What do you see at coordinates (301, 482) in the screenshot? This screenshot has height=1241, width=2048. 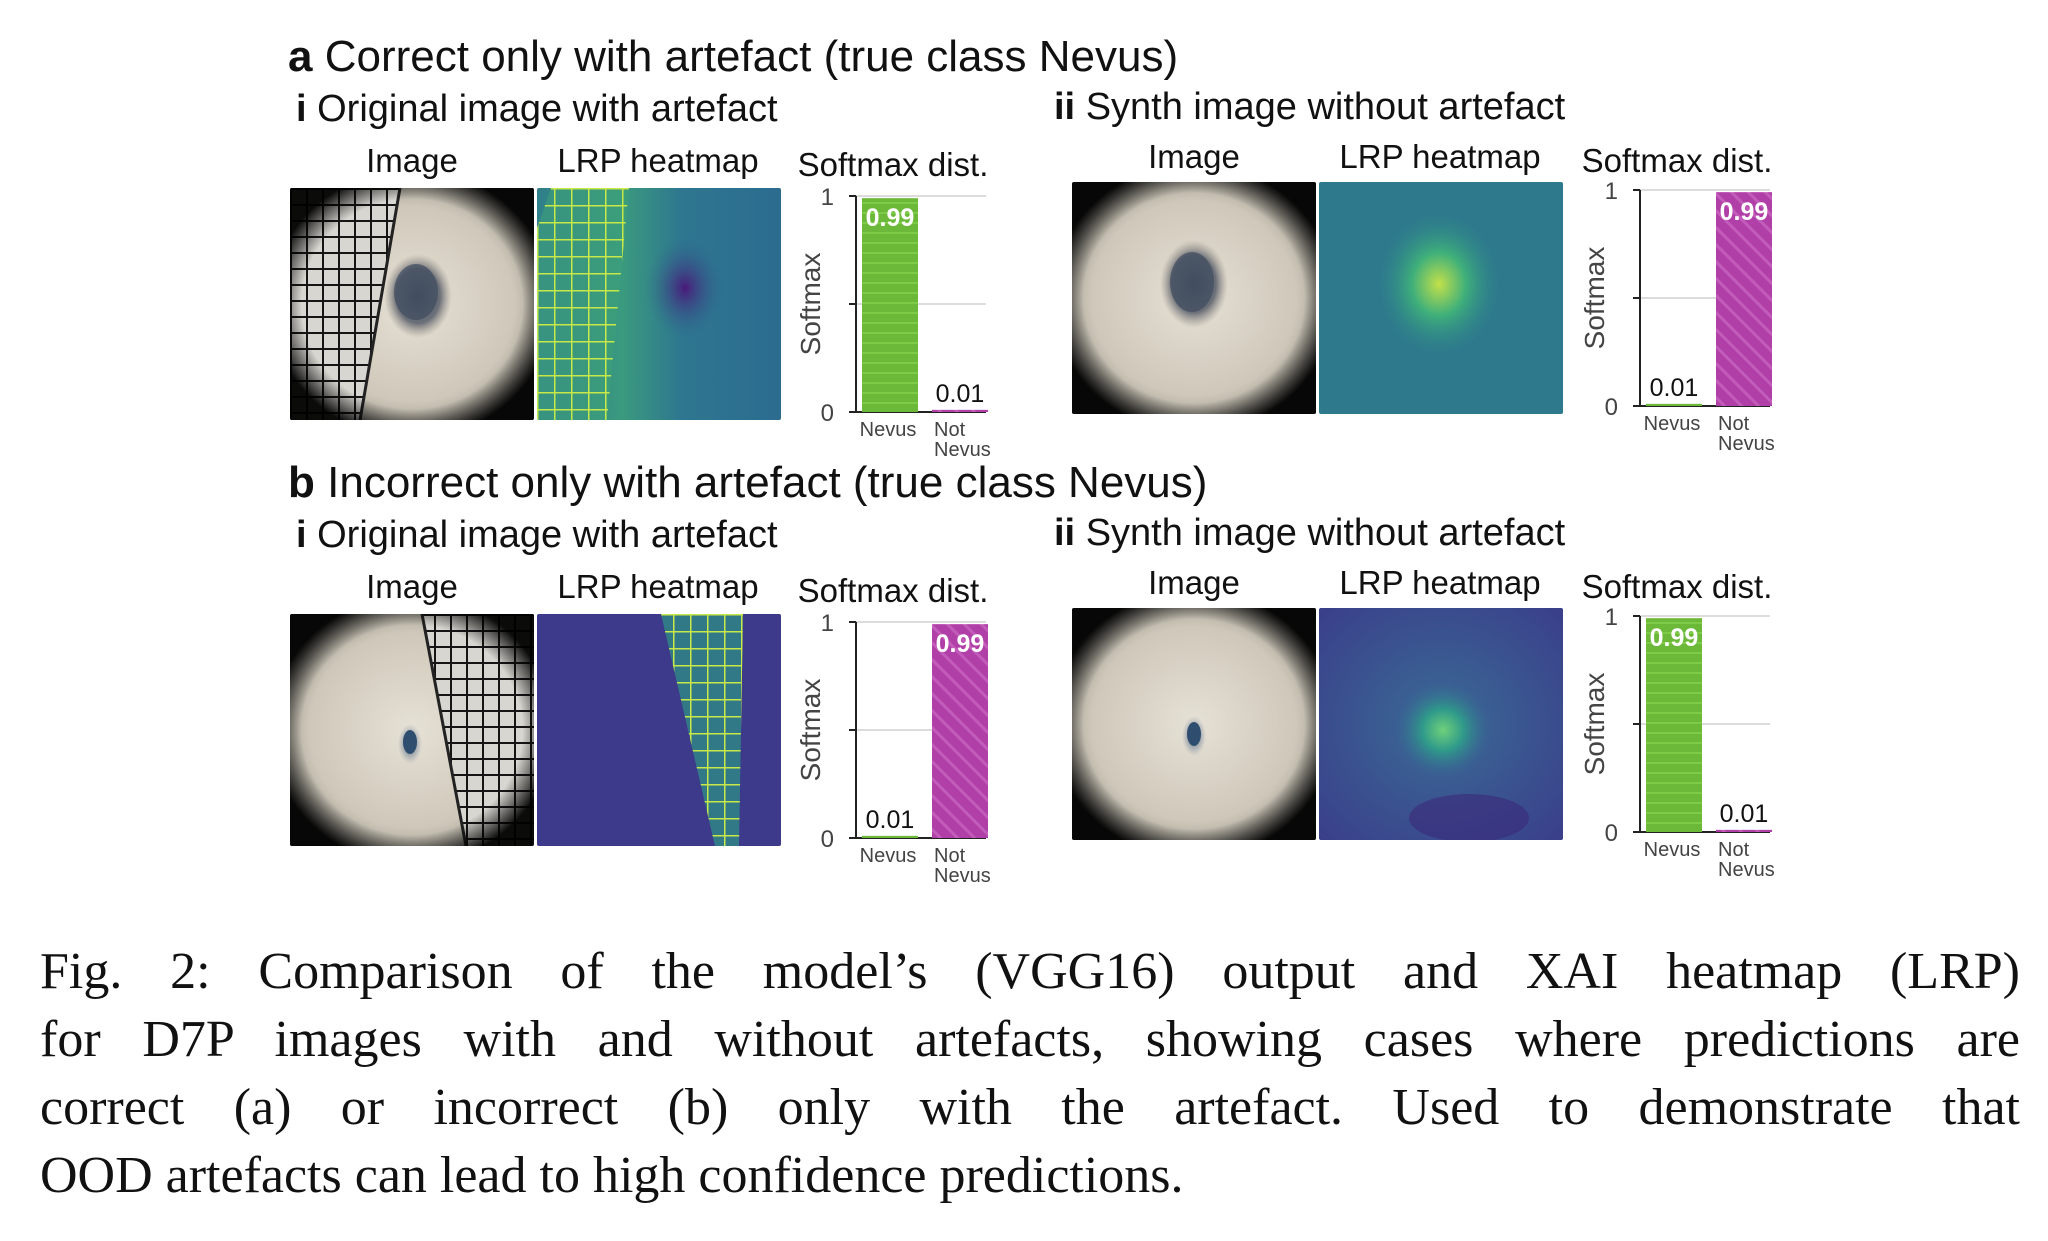 I see `panel-b-letter: b` at bounding box center [301, 482].